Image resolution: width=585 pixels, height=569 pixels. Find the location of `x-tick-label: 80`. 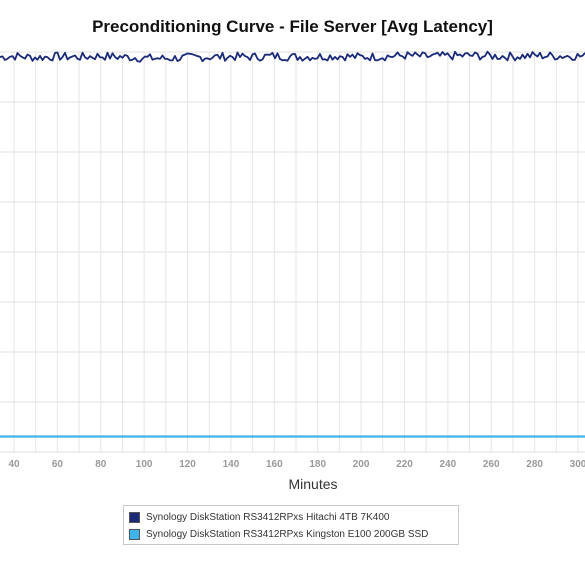

x-tick-label: 80 is located at coordinates (101, 464).